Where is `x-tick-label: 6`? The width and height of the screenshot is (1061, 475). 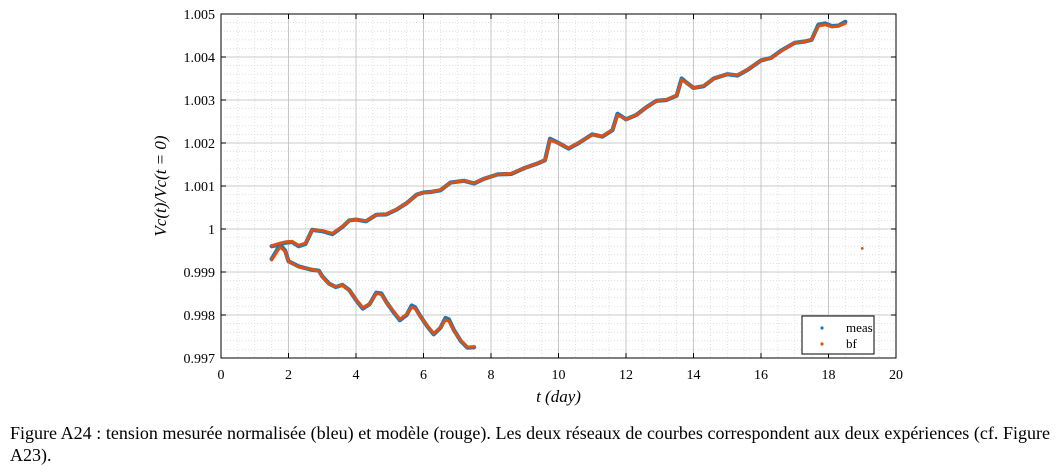 x-tick-label: 6 is located at coordinates (423, 375).